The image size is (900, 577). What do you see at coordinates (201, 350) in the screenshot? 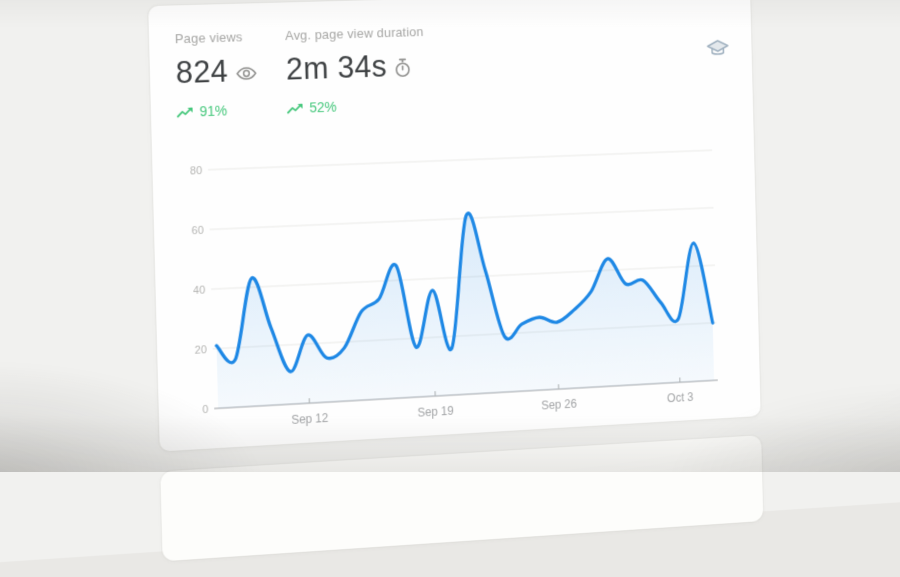
I see `y-axis-label-20: 20` at bounding box center [201, 350].